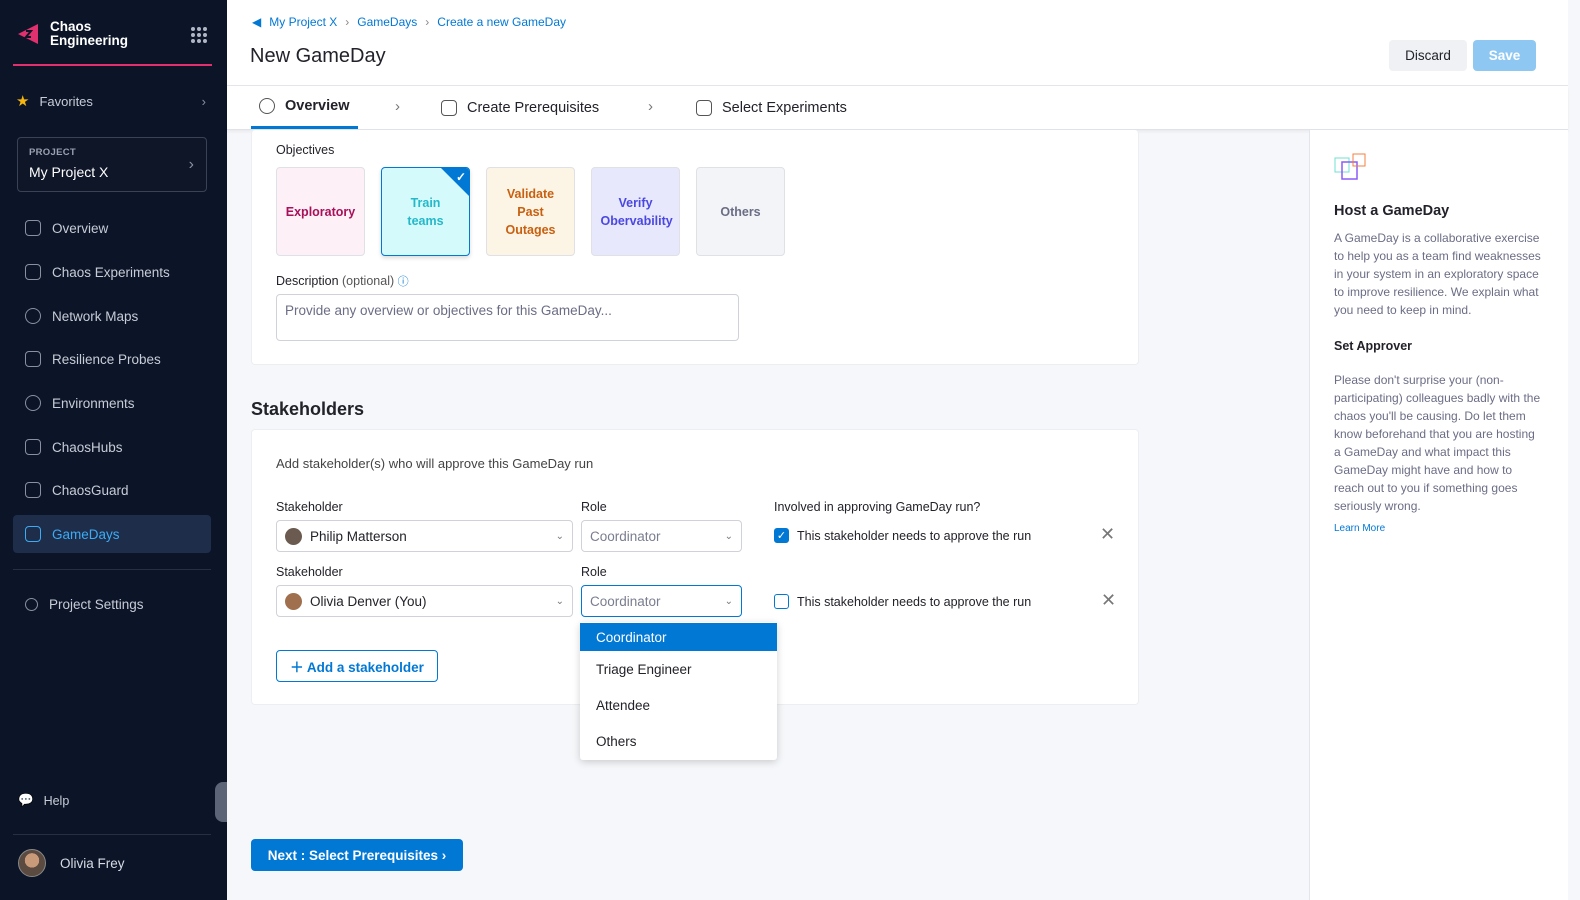 The width and height of the screenshot is (1580, 900). I want to click on tab-overview: Overview, so click(304, 107).